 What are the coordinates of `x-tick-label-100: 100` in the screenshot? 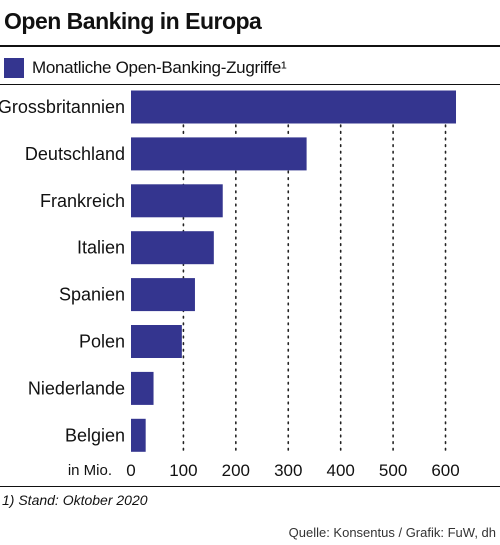 It's located at (183, 470).